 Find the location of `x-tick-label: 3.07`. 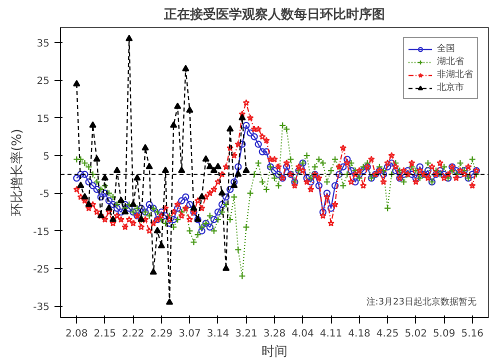

x-tick-label: 3.07 is located at coordinates (189, 334).